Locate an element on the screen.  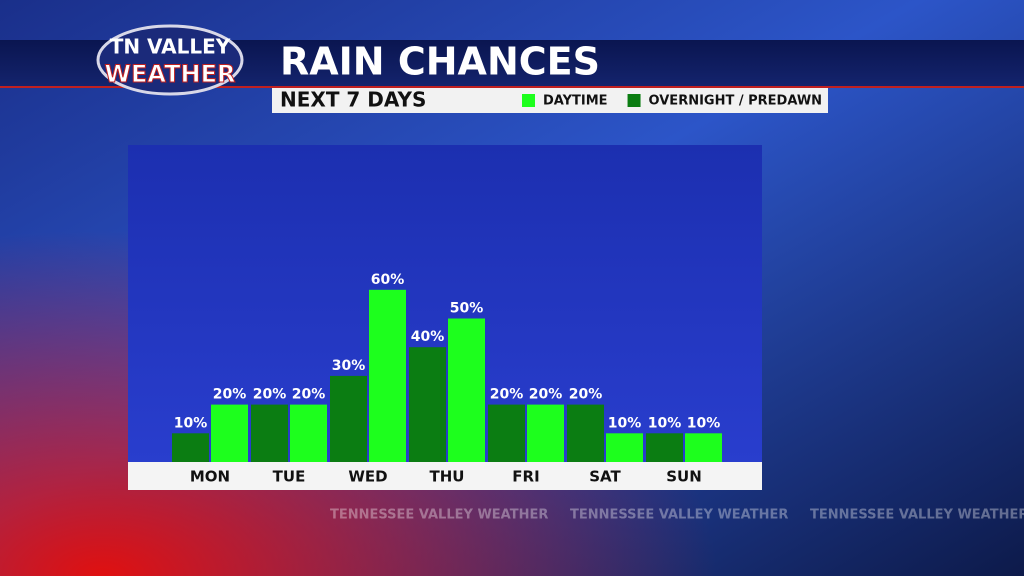
chart-title: RAIN CHANCES is located at coordinates (440, 62).